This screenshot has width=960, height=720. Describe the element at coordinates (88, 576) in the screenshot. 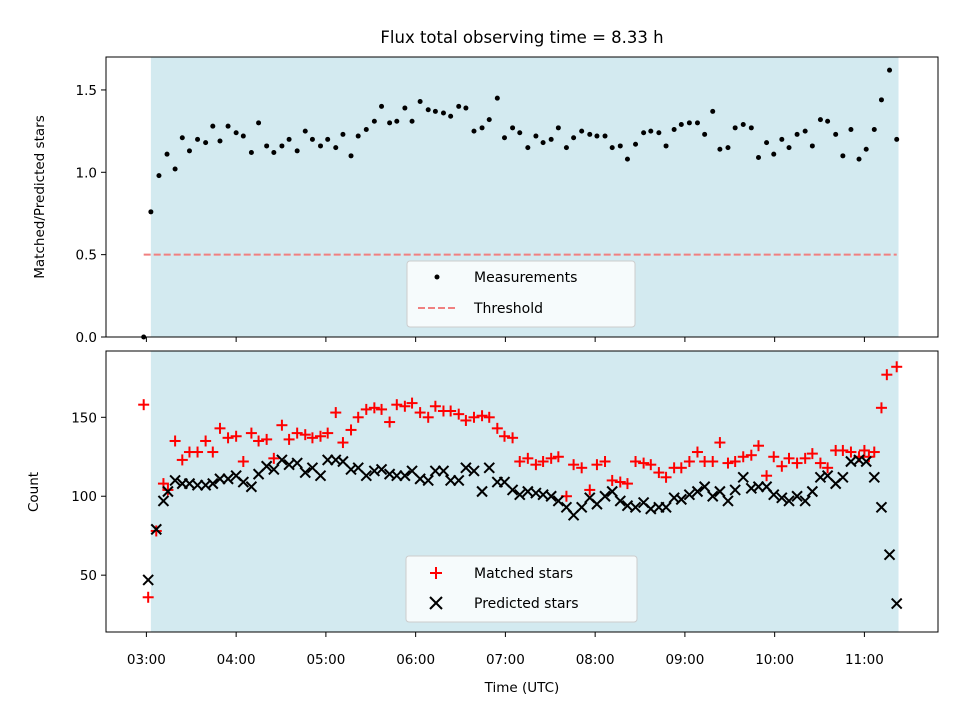

I see `y-tick-label: 50` at that location.